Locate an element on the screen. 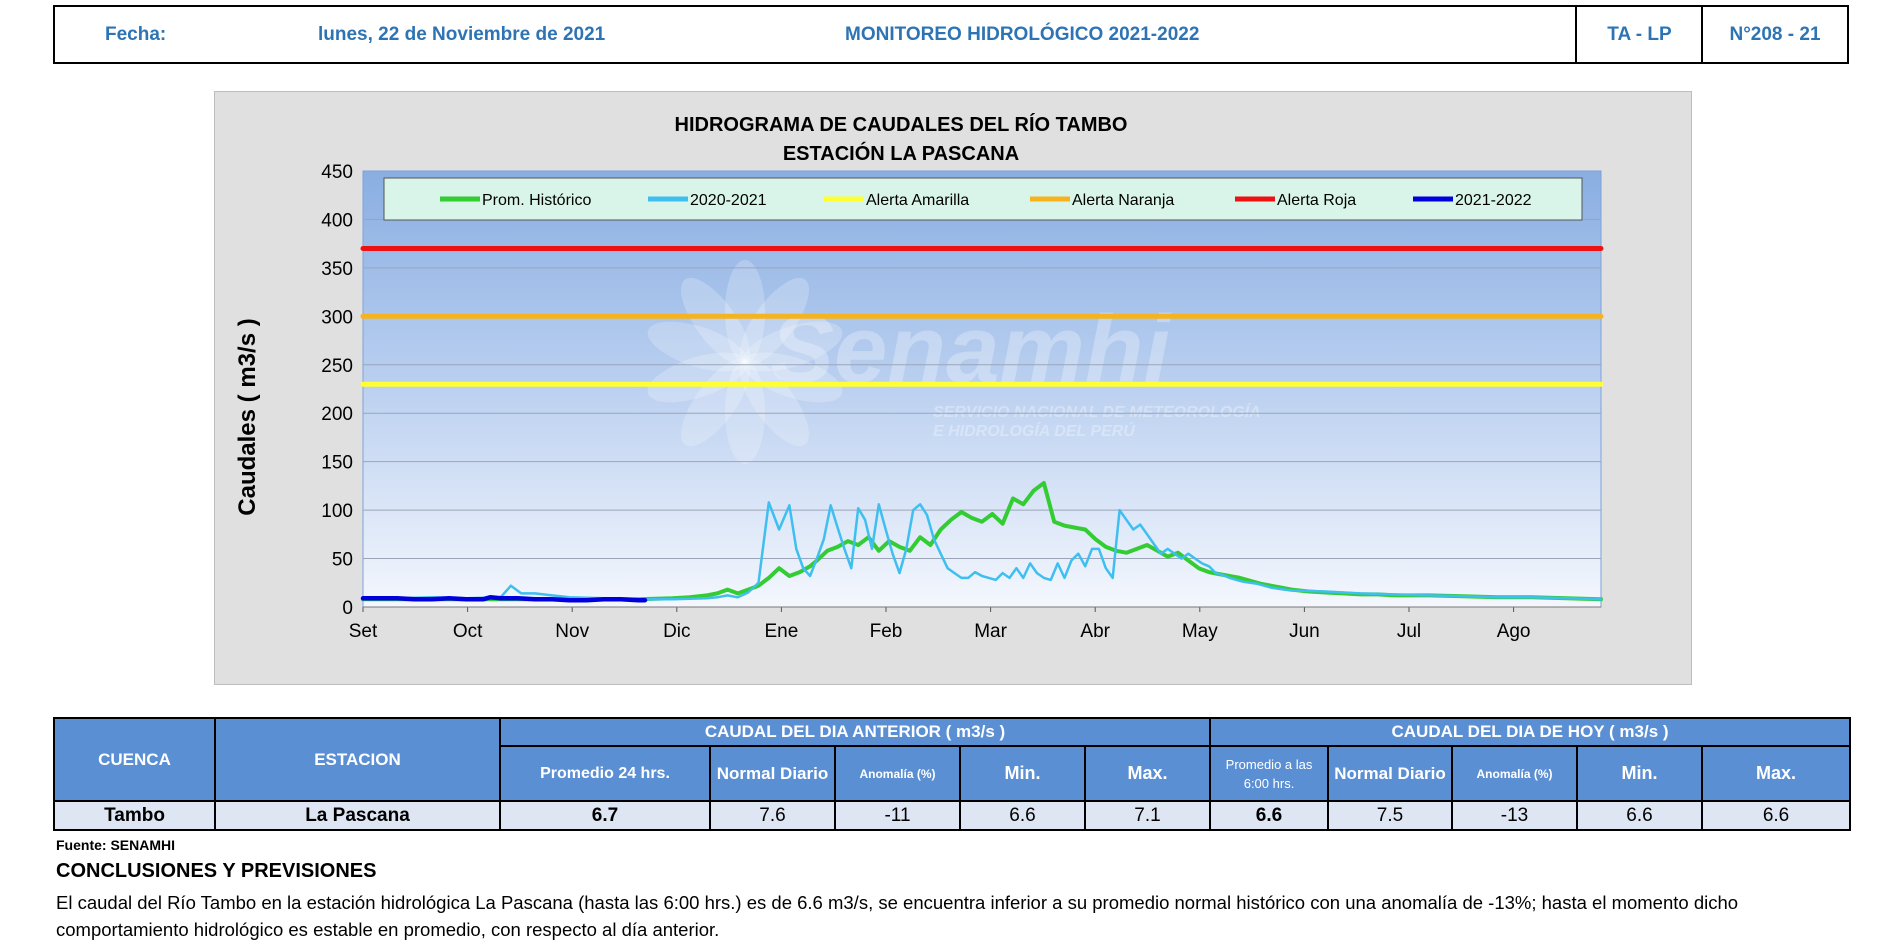 The width and height of the screenshot is (1895, 945). y-tick-label: 0 is located at coordinates (347, 608).